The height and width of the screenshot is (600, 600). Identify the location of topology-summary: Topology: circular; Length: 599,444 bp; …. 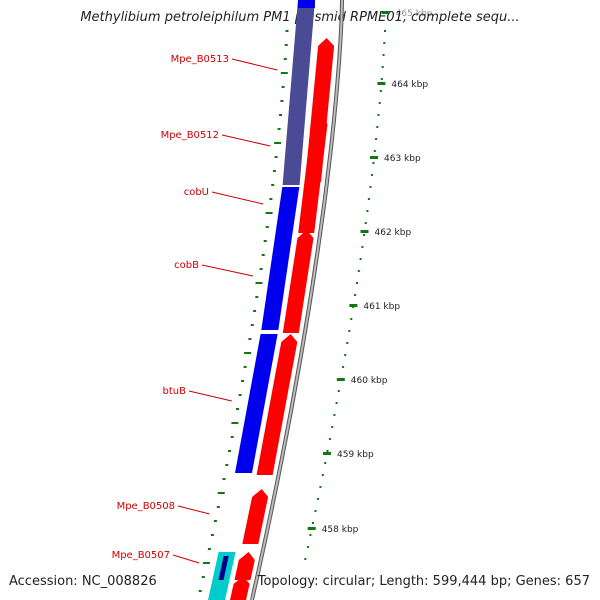
(423, 581).